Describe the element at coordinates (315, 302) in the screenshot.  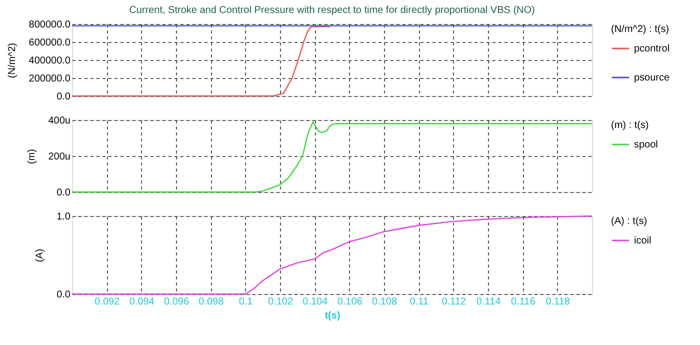
I see `x-tick-label: 0.104` at that location.